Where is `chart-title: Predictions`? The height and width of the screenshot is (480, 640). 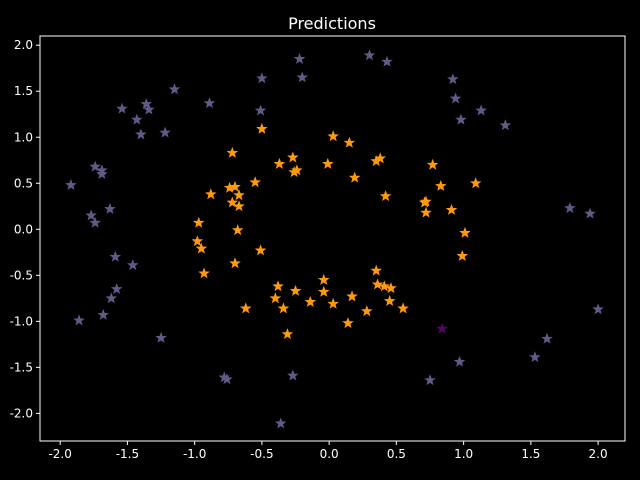
chart-title: Predictions is located at coordinates (332, 23).